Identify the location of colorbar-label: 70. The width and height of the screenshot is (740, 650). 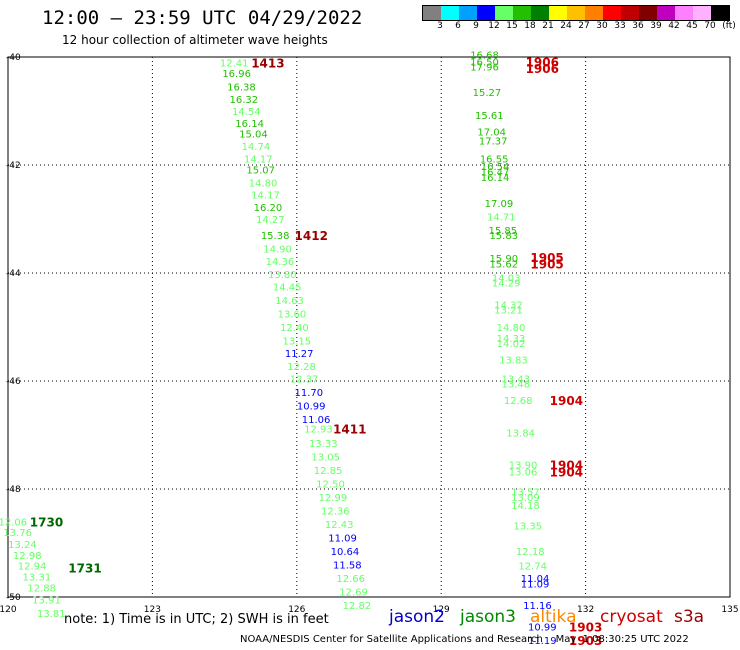
(710, 26).